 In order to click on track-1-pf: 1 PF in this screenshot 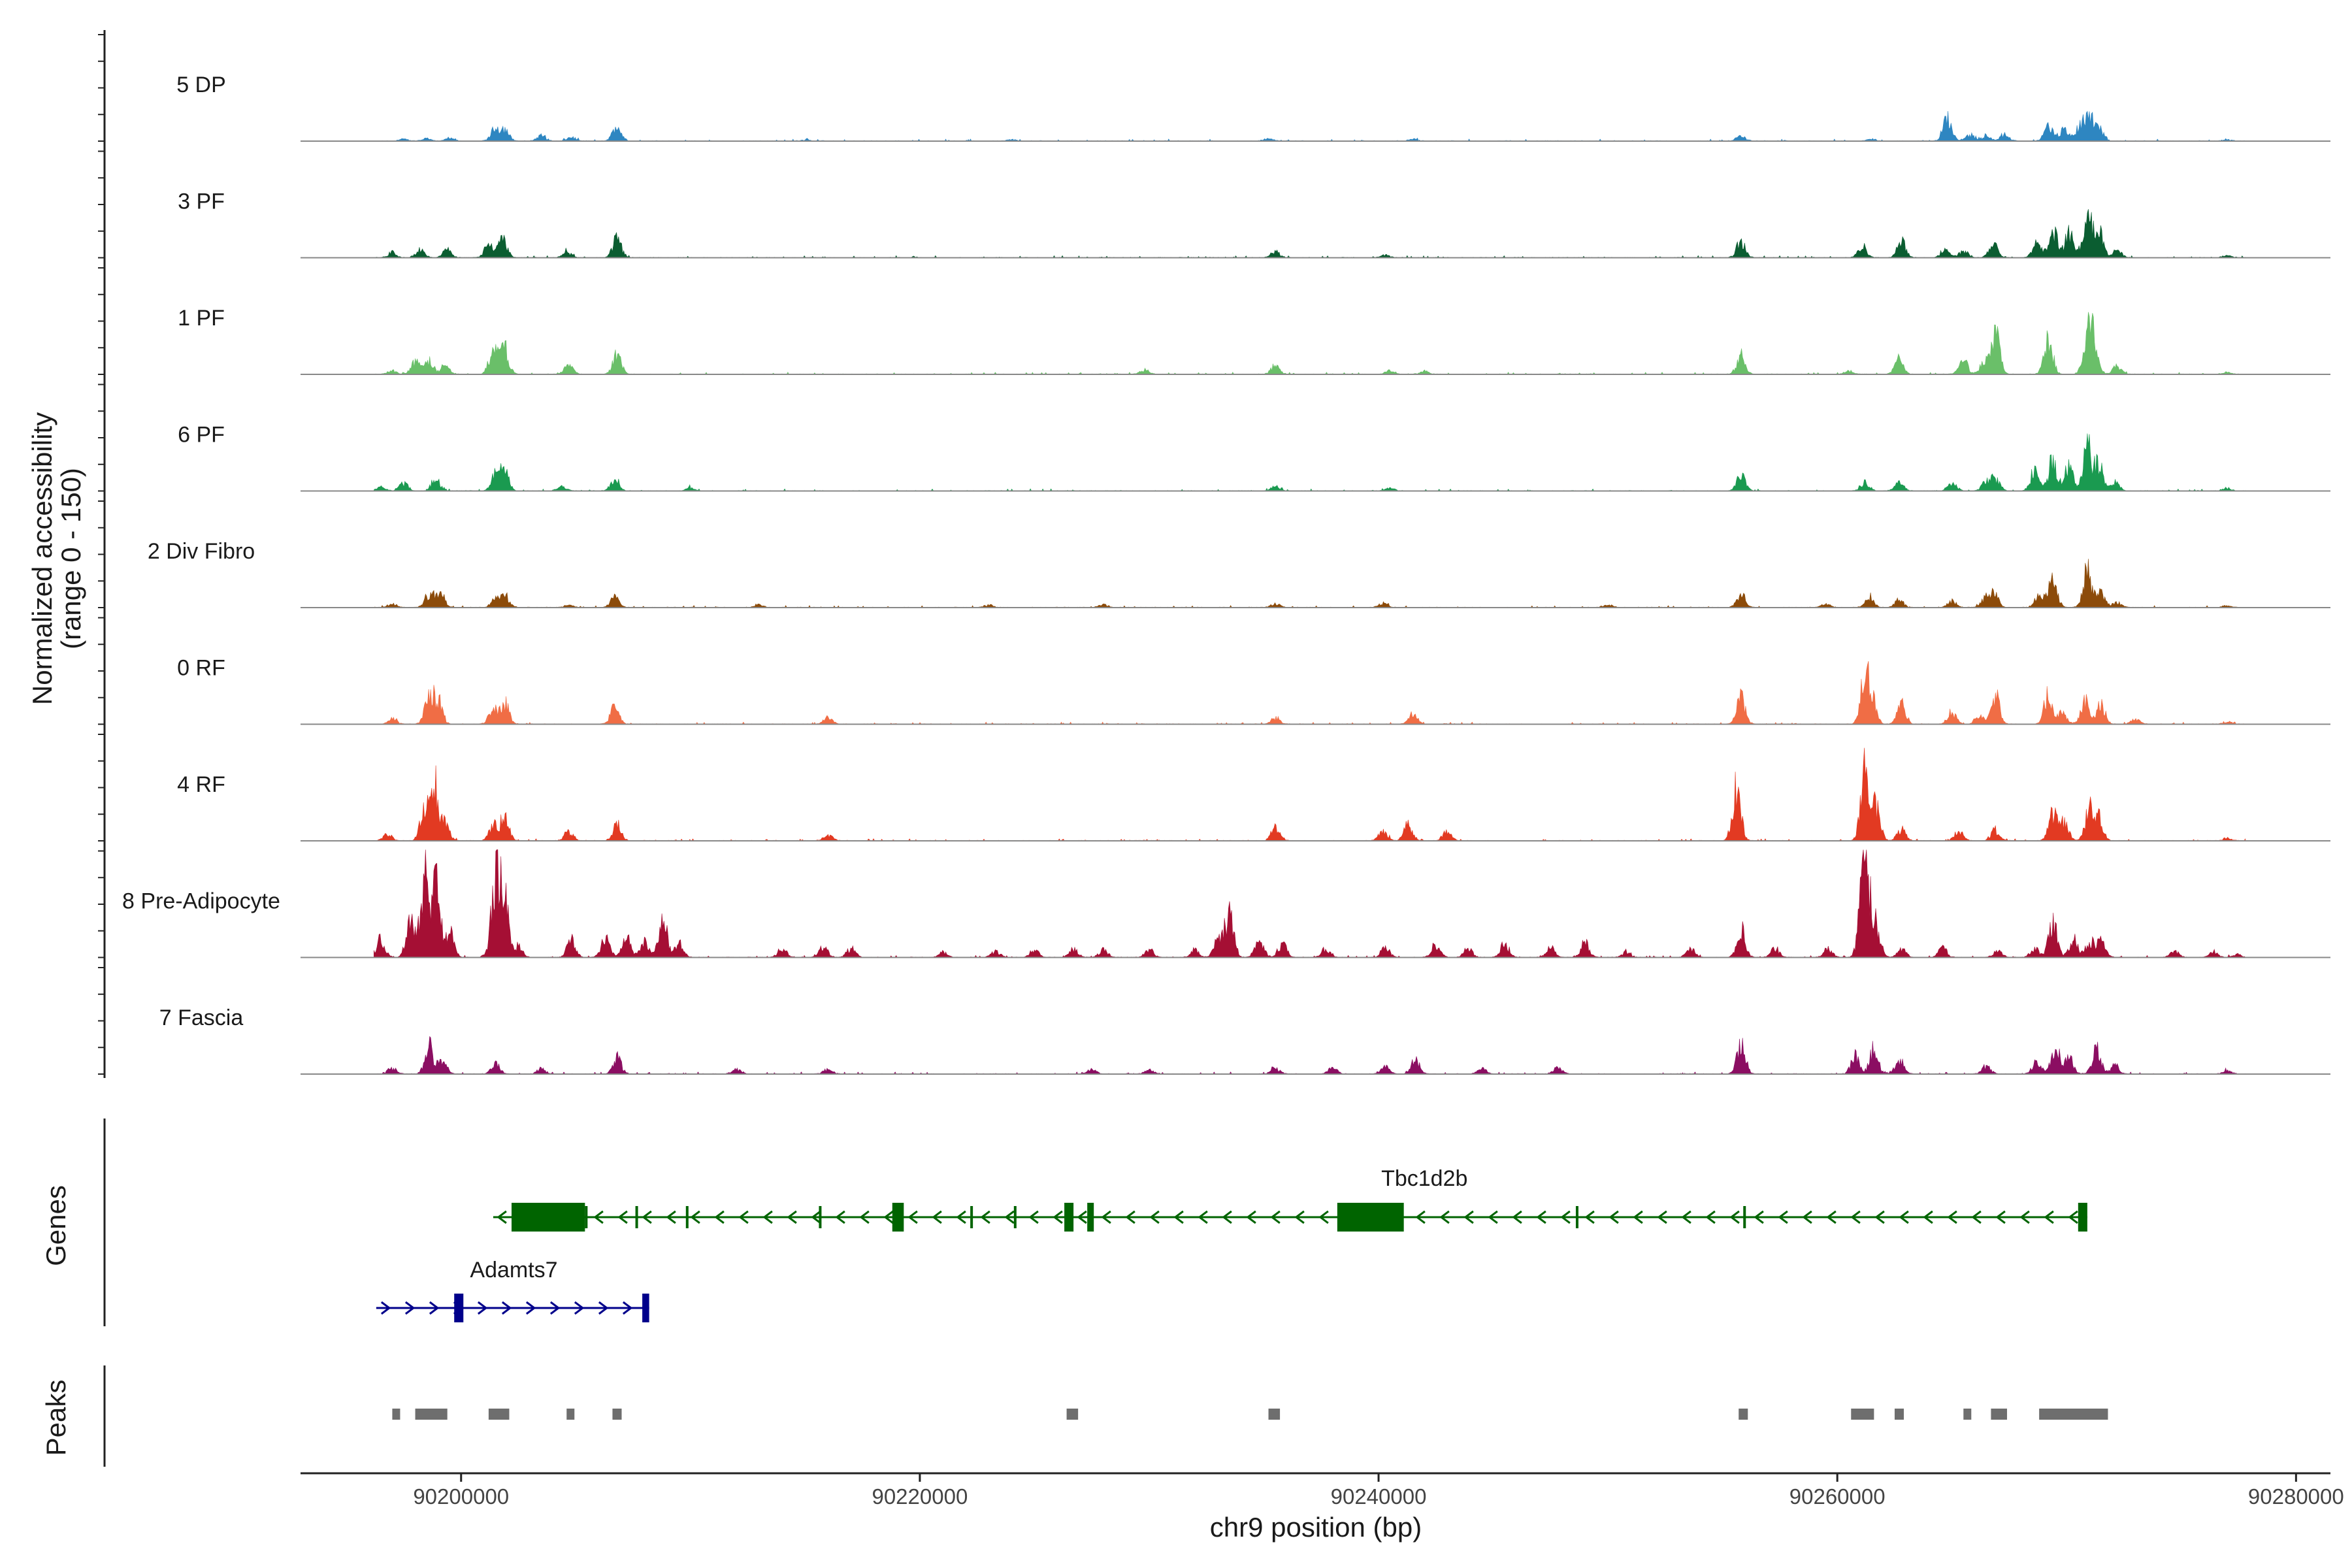, I will do `click(1254, 340)`.